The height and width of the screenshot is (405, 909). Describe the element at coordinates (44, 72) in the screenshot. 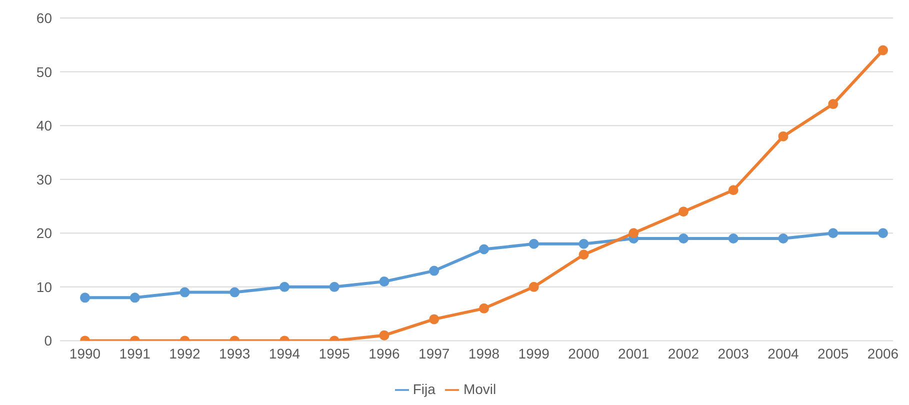

I see `y-tick-label: 50` at that location.